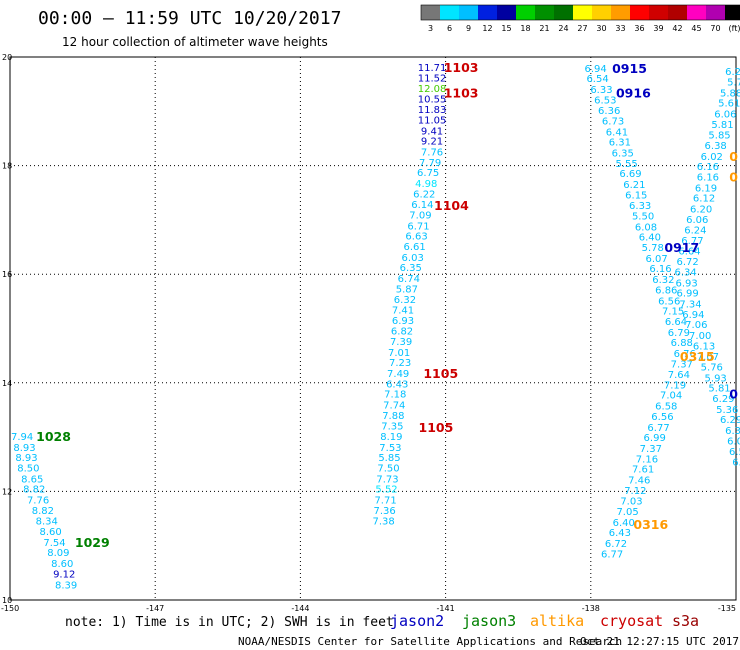 The image size is (740, 650). Describe the element at coordinates (544, 621) in the screenshot. I see `satellite-legend: jason2 jason3 altika cryosat s3a` at that location.